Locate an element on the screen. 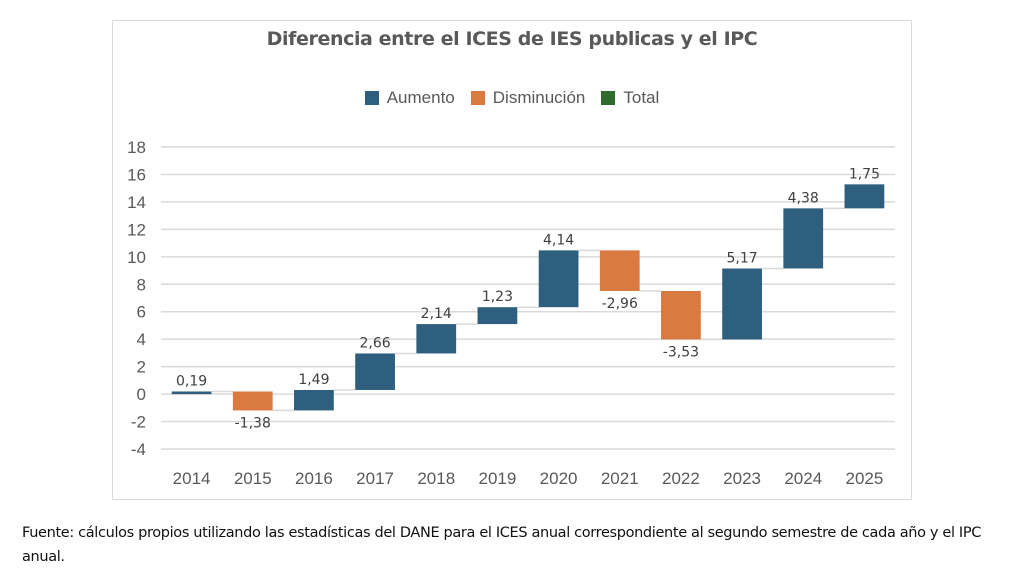 Image resolution: width=1024 pixels, height=572 pixels. x-tick-label: 2017 is located at coordinates (375, 478).